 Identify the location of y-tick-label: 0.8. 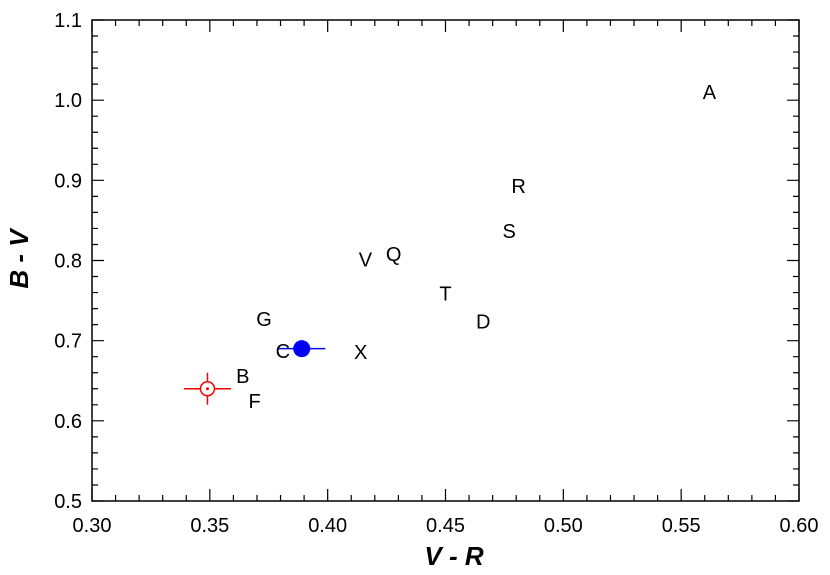
(68, 262).